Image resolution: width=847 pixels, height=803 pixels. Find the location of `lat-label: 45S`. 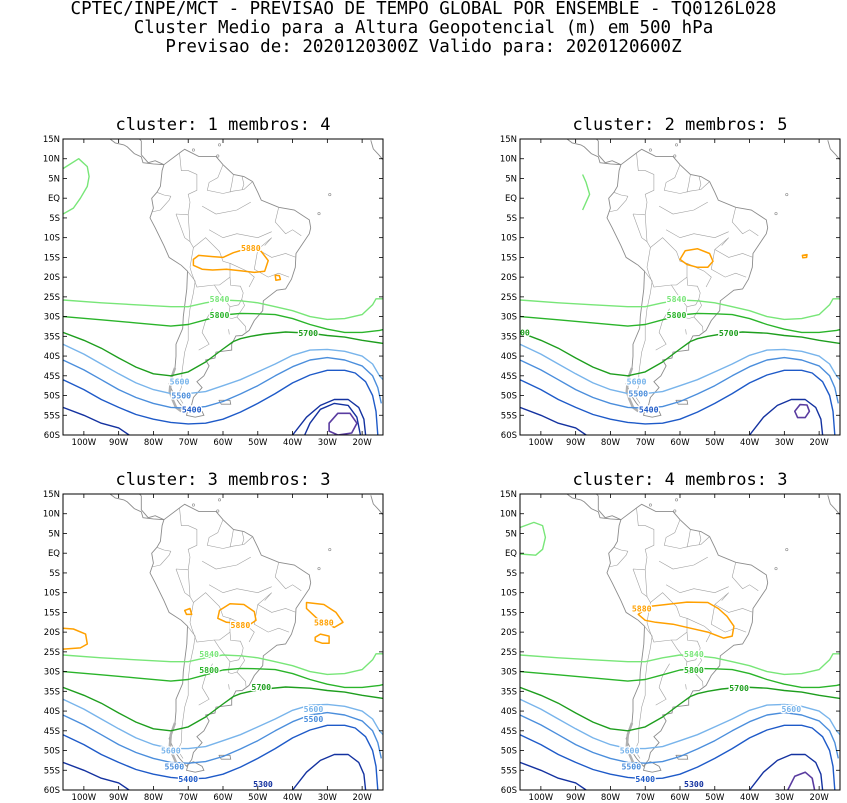

lat-label: 45S is located at coordinates (509, 377).